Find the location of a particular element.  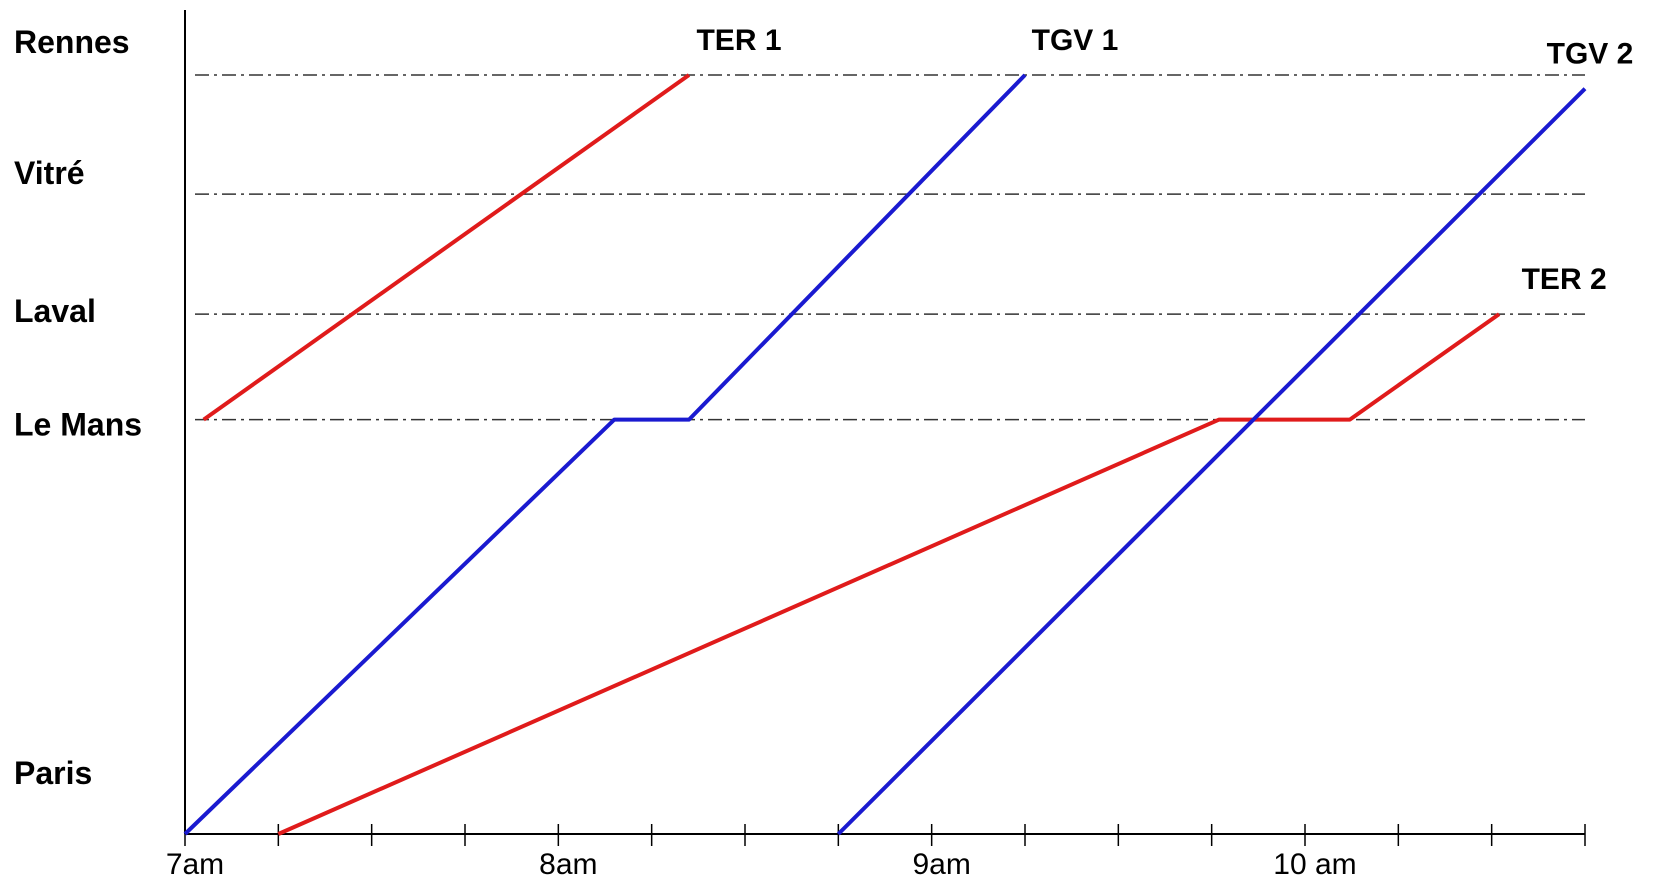

x-axis-ticks: 7am 8am 9am 10 am is located at coordinates (876, 852).